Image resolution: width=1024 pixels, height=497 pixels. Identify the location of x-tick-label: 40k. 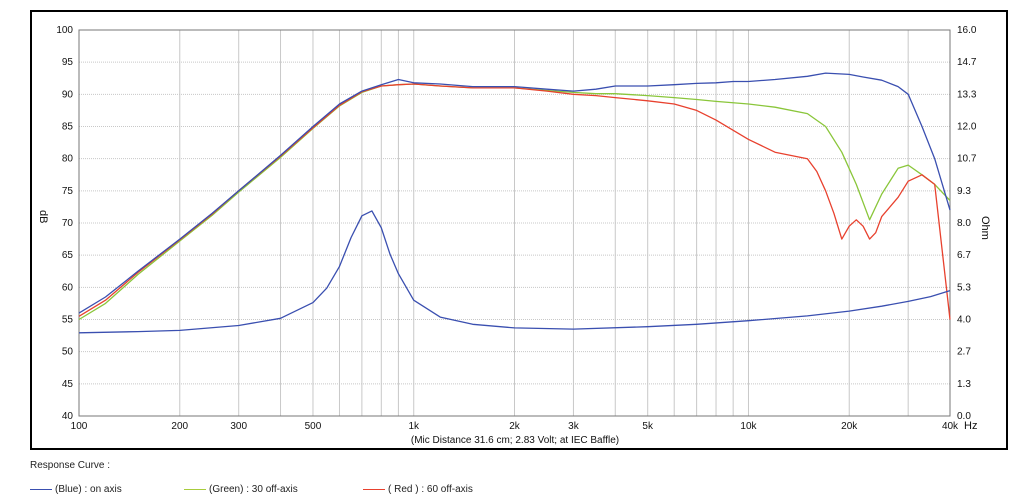
(950, 426).